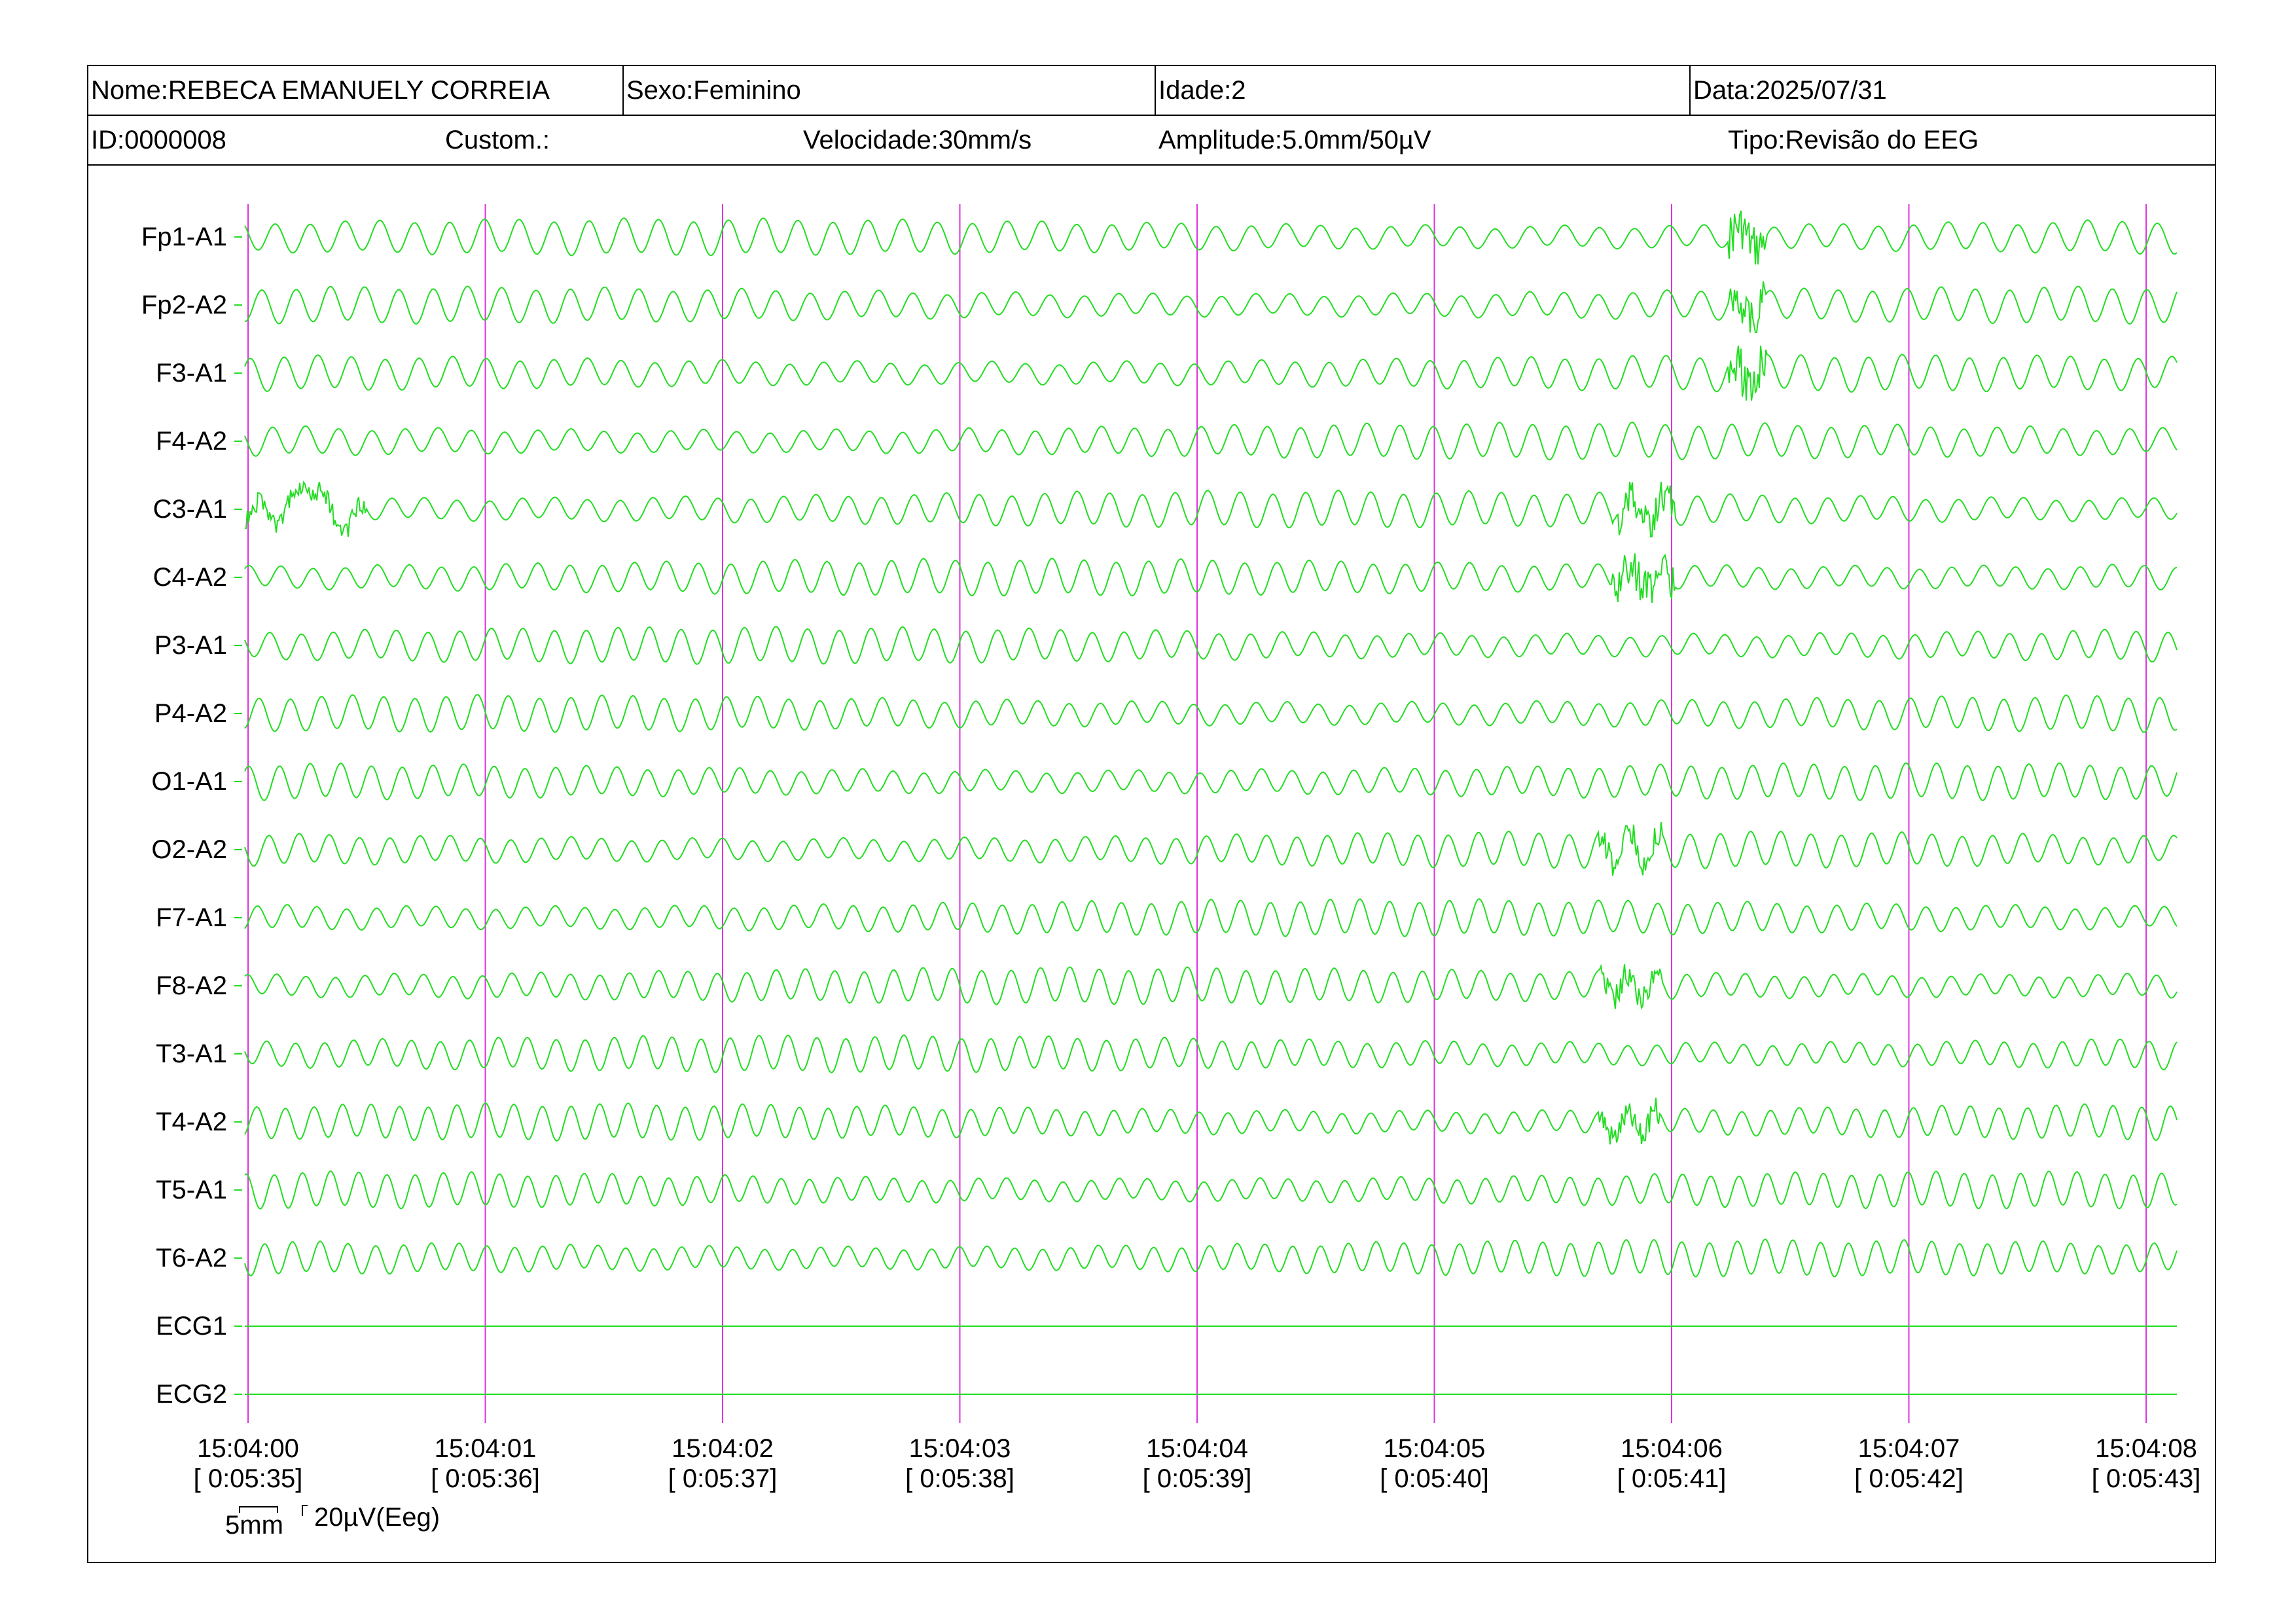  Describe the element at coordinates (1211, 307) in the screenshot. I see `eeg-trace-fp2-a2` at that location.